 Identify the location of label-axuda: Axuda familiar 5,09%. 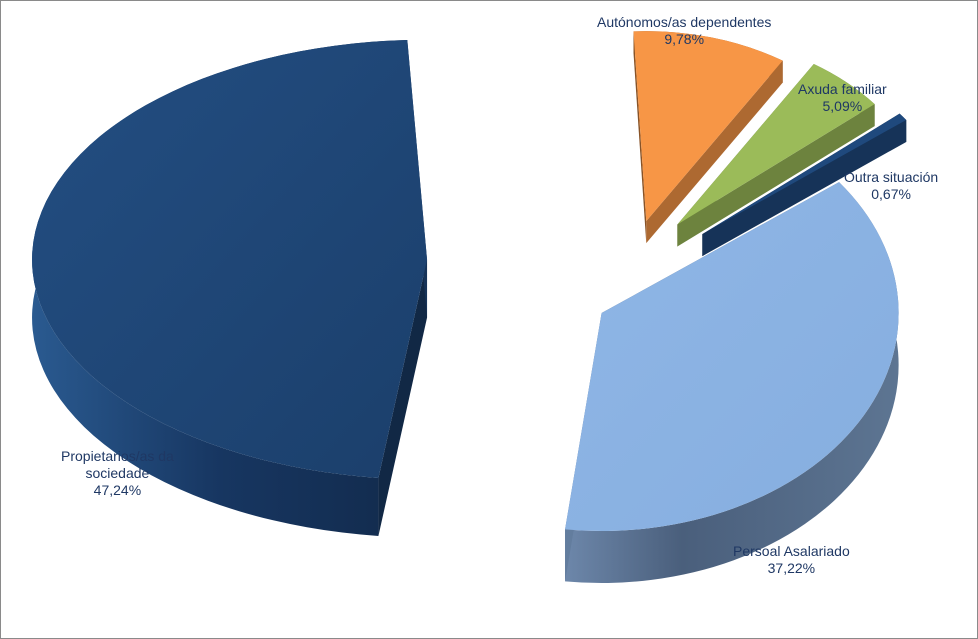
(842, 97).